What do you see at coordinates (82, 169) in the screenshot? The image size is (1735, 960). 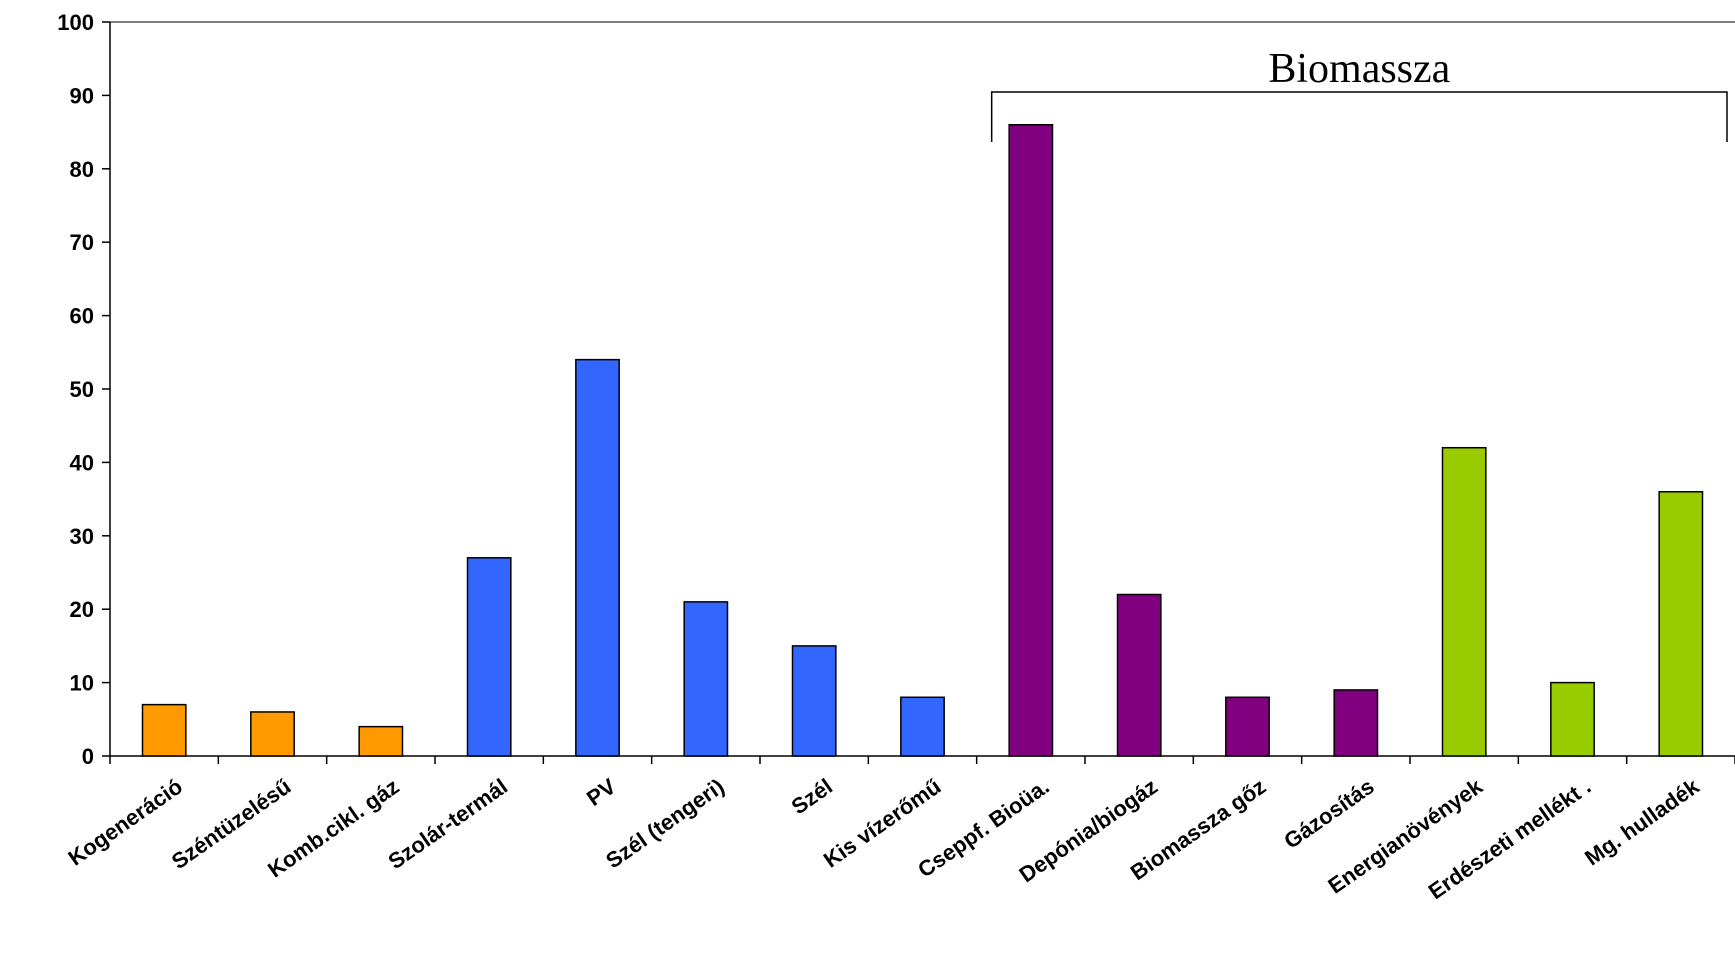 I see `y-tick-label: 80` at bounding box center [82, 169].